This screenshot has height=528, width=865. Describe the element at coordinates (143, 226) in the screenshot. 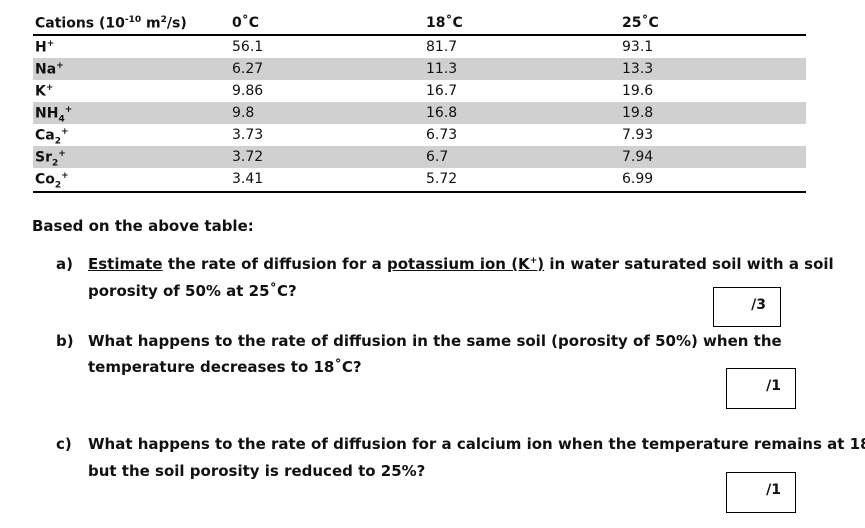

I see `intro-text: Based on the above table:` at that location.